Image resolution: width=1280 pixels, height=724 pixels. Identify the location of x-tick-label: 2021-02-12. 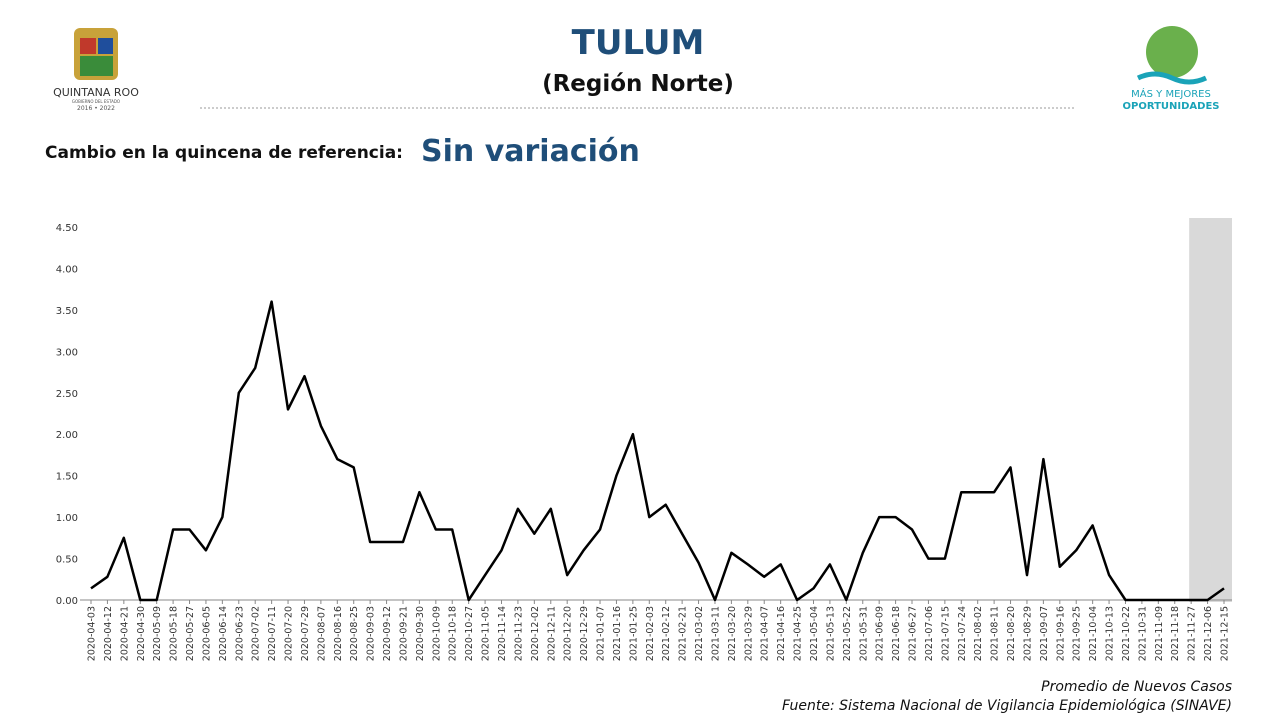
(666, 633).